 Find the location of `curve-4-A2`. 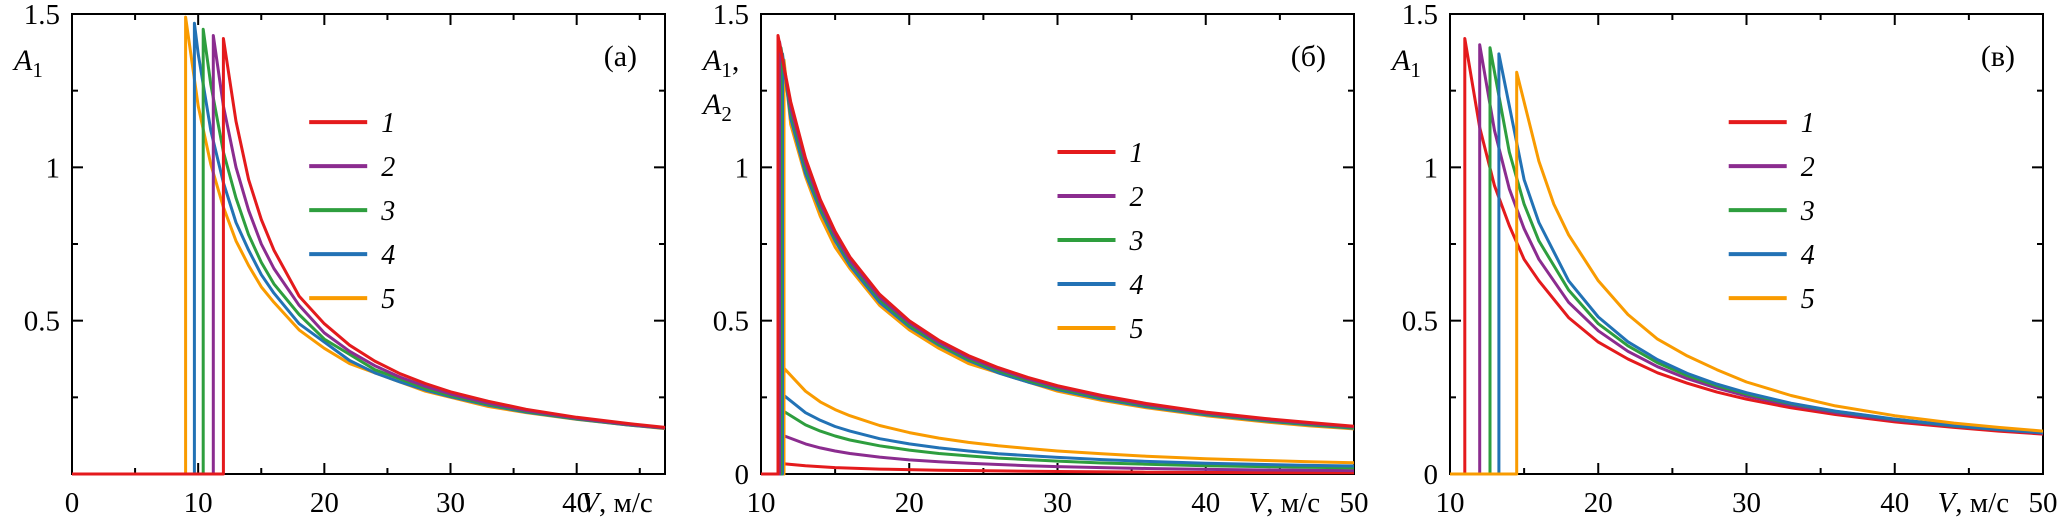

curve-4-A2 is located at coordinates (1058, 434).